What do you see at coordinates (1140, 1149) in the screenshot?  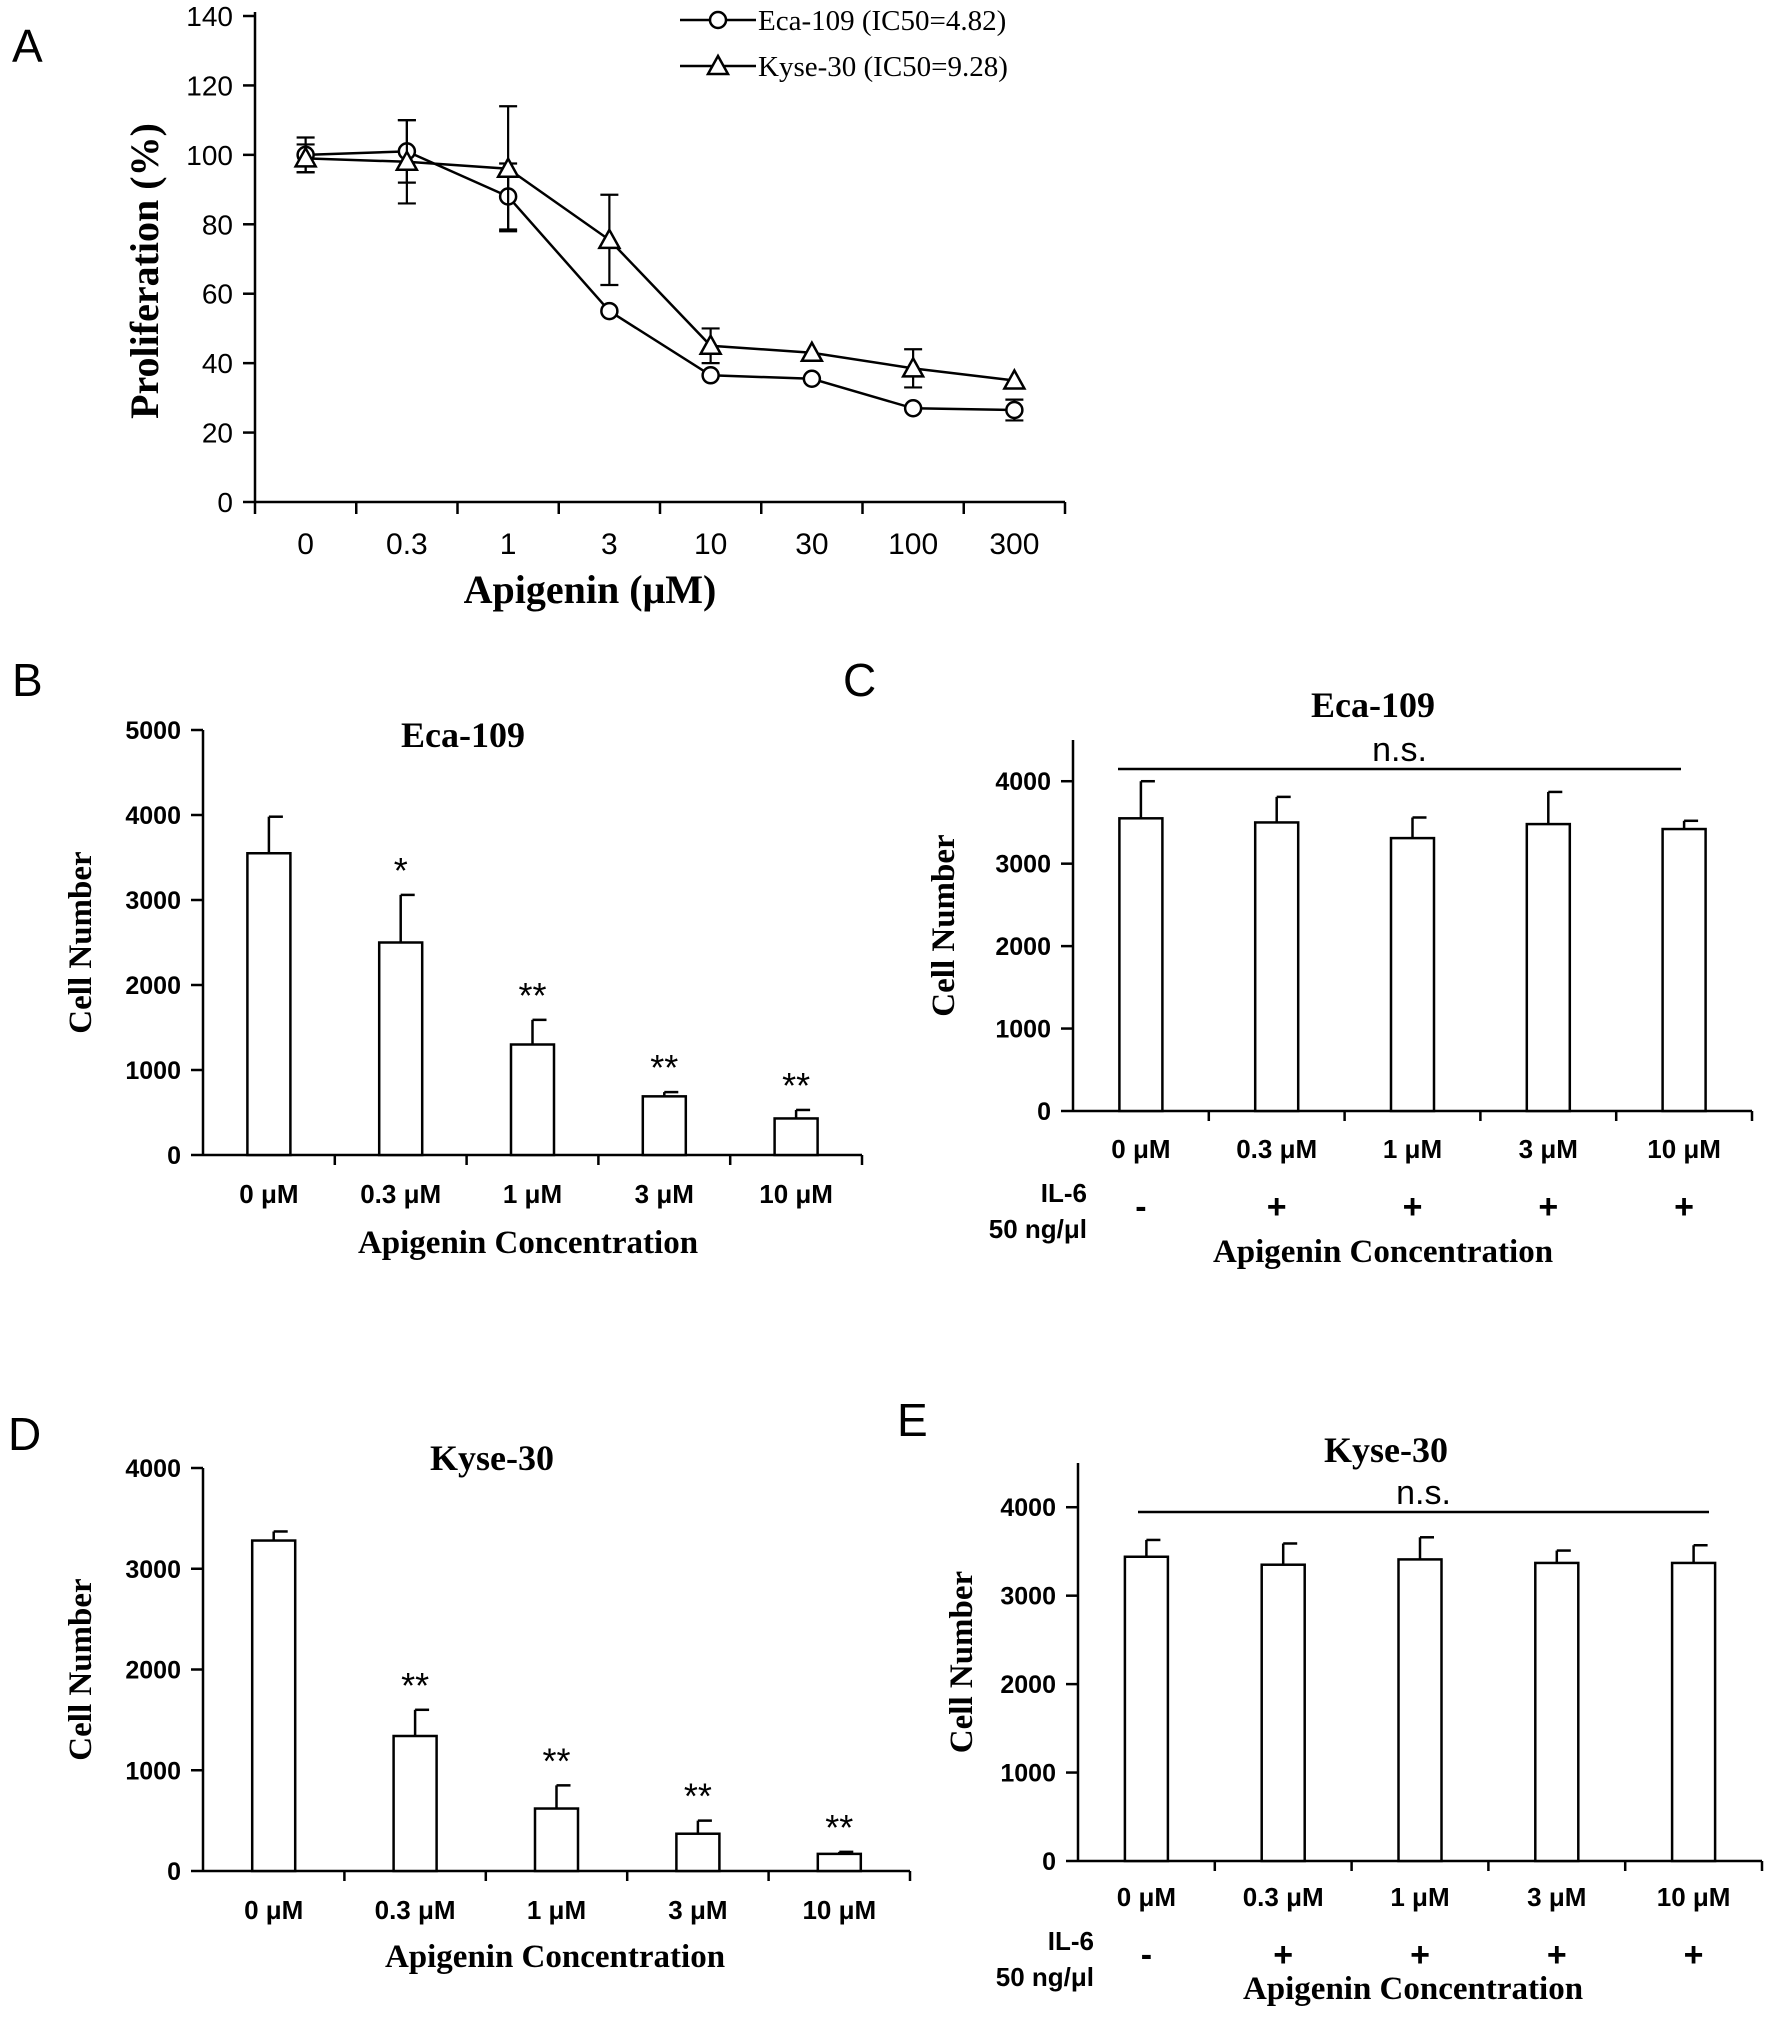 I see `x-category-label: 0 μM` at bounding box center [1140, 1149].